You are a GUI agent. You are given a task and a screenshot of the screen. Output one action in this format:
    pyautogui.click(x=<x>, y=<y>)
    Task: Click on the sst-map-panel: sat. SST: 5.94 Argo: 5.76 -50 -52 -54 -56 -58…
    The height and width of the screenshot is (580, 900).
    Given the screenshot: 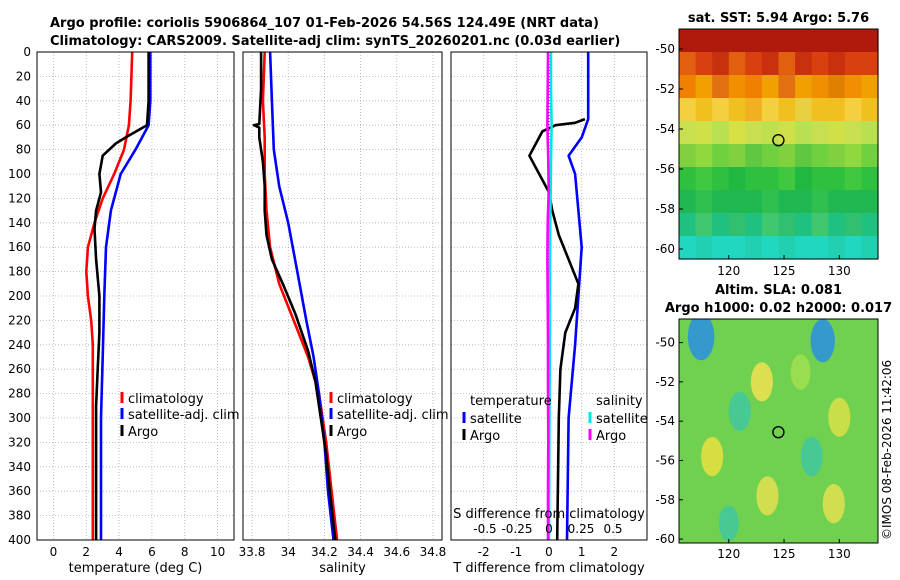 What is the action you would take?
    pyautogui.click(x=767, y=144)
    